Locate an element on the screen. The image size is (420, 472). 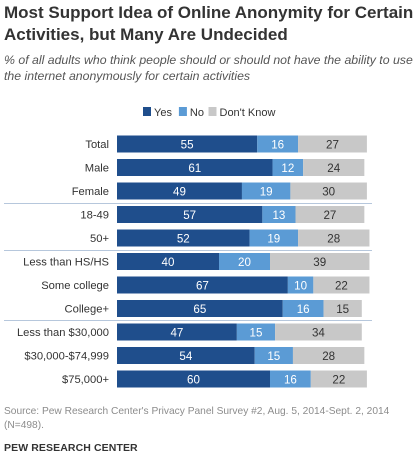
legend-label-yes: Yes is located at coordinates (163, 113).